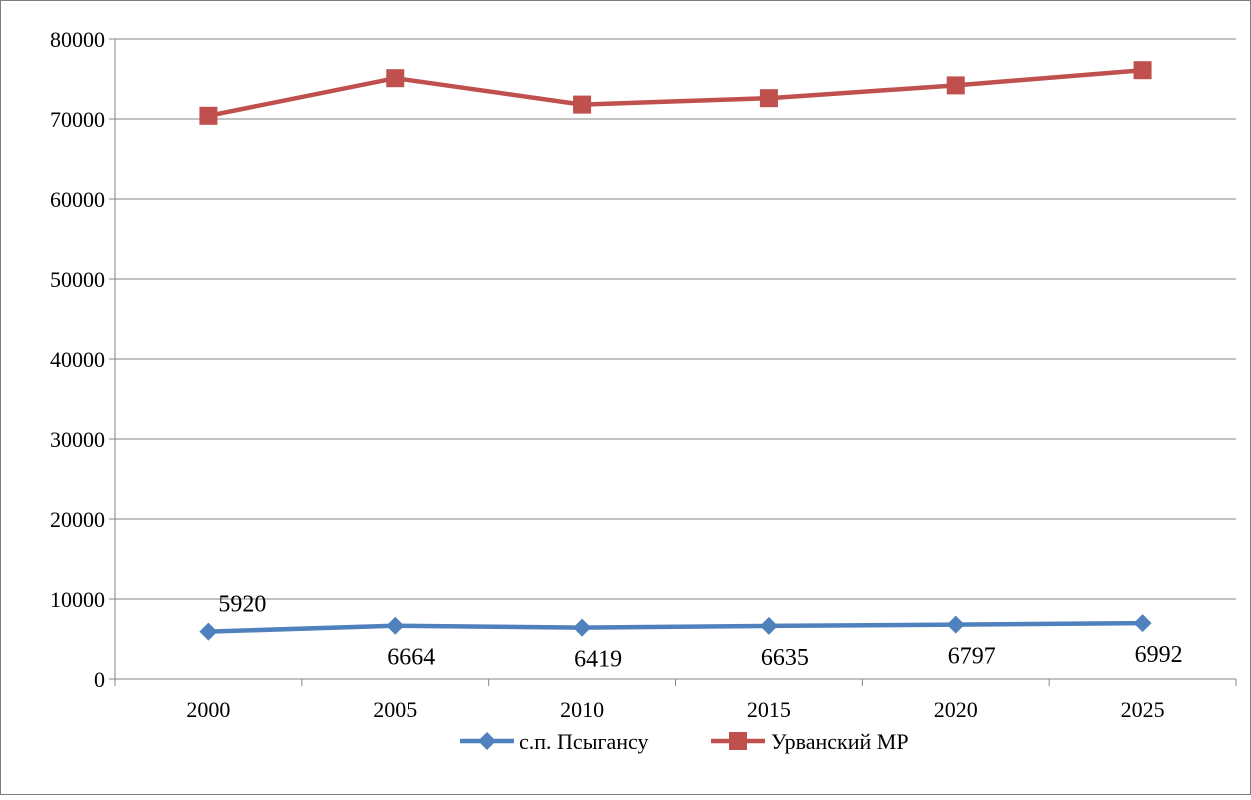  What do you see at coordinates (956, 709) in the screenshot?
I see `x-tick-label: 2020` at bounding box center [956, 709].